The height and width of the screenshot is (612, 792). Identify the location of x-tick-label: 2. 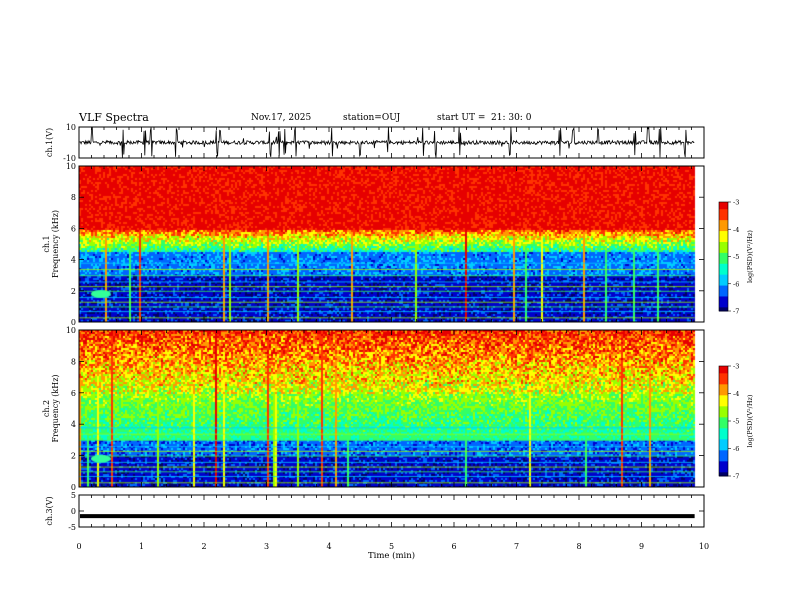
(203, 546).